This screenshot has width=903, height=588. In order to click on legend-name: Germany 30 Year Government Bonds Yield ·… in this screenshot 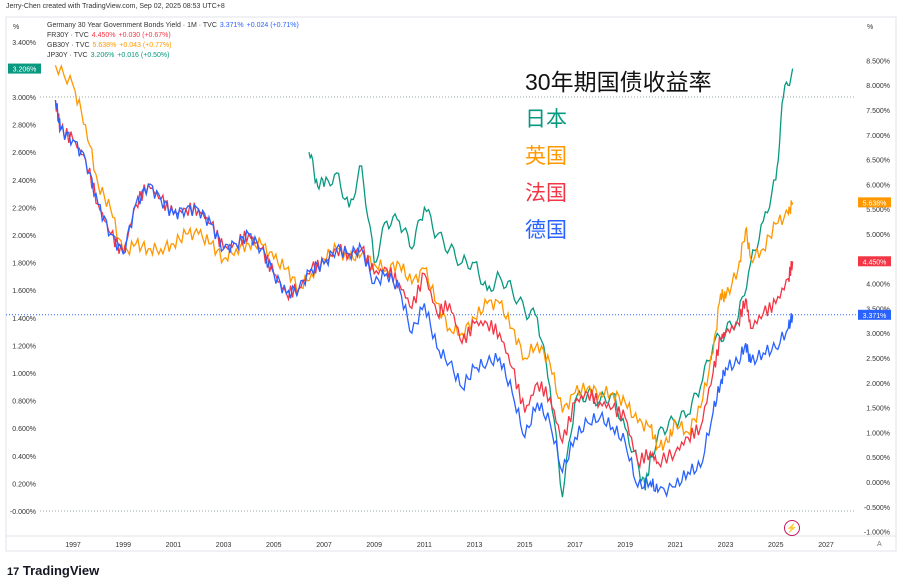, I will do `click(132, 25)`.